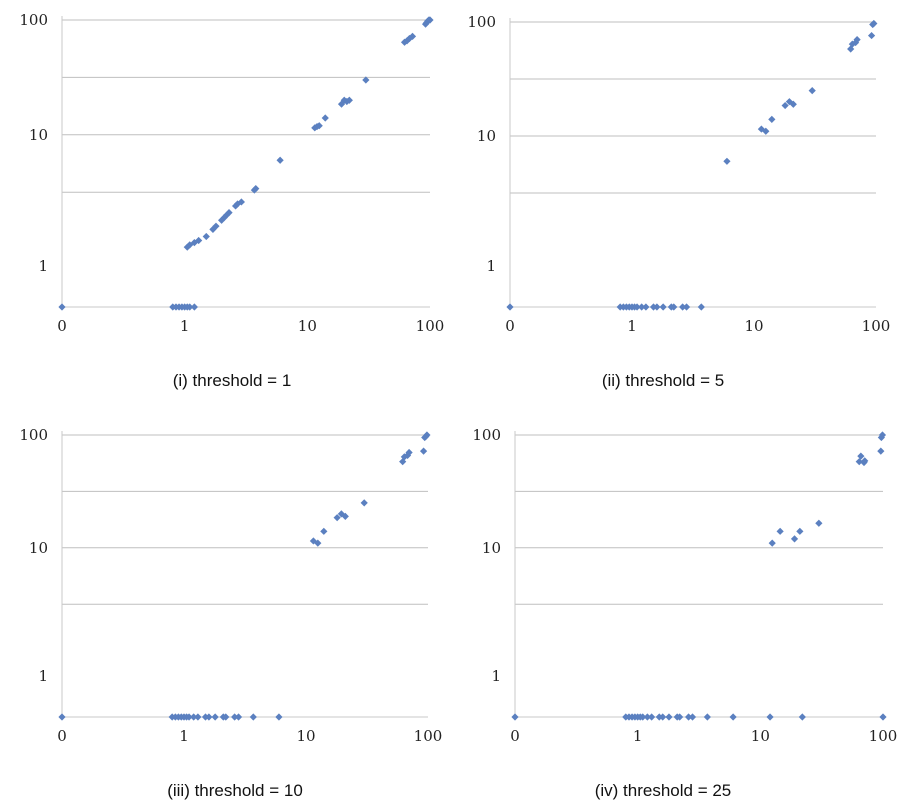 The image size is (903, 810). Describe the element at coordinates (663, 380) in the screenshot. I see `chart-caption: (ii) threshold = 5` at that location.